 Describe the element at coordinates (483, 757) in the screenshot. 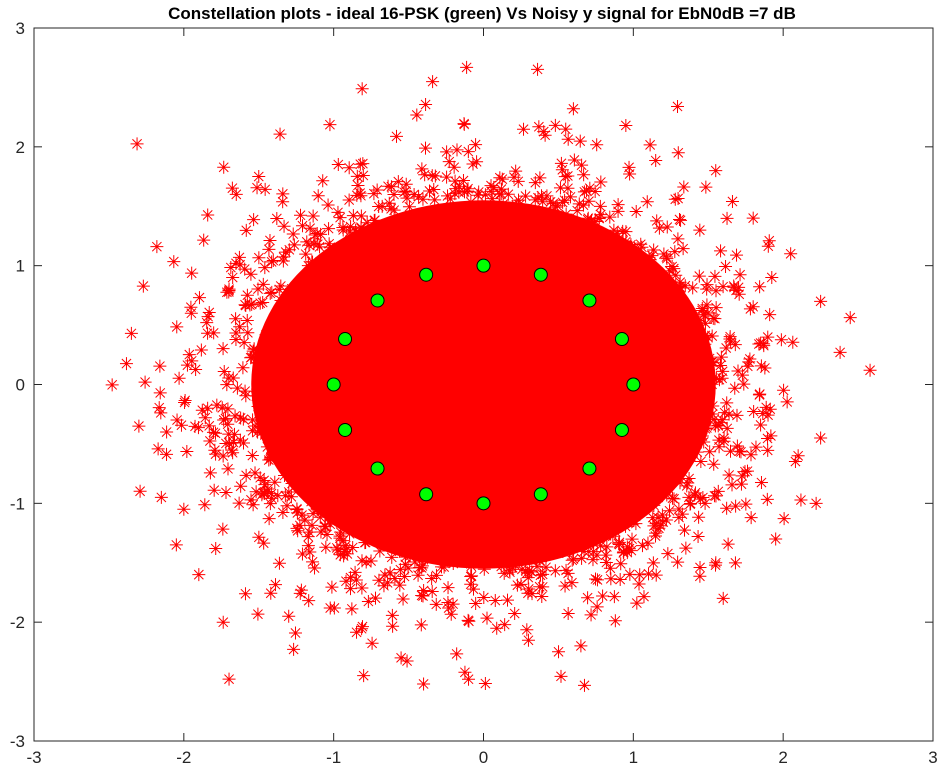

I see `x-tick-label: 0` at that location.